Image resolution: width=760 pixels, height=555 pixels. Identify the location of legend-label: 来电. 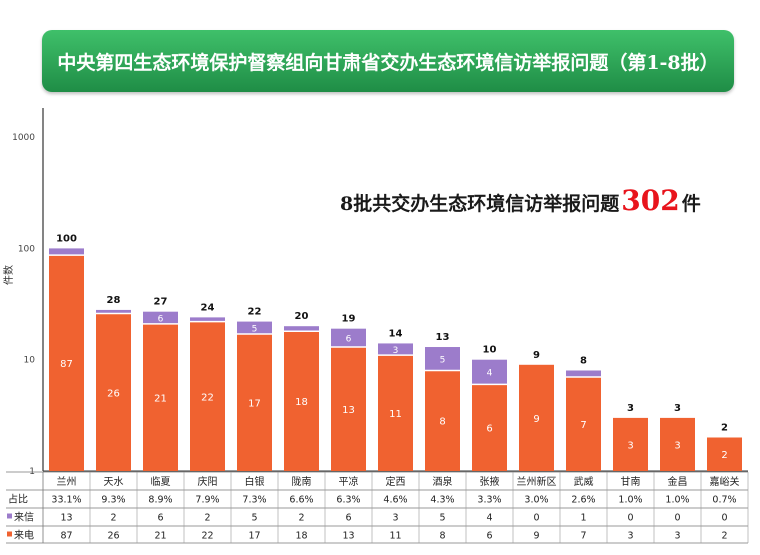
(24, 535).